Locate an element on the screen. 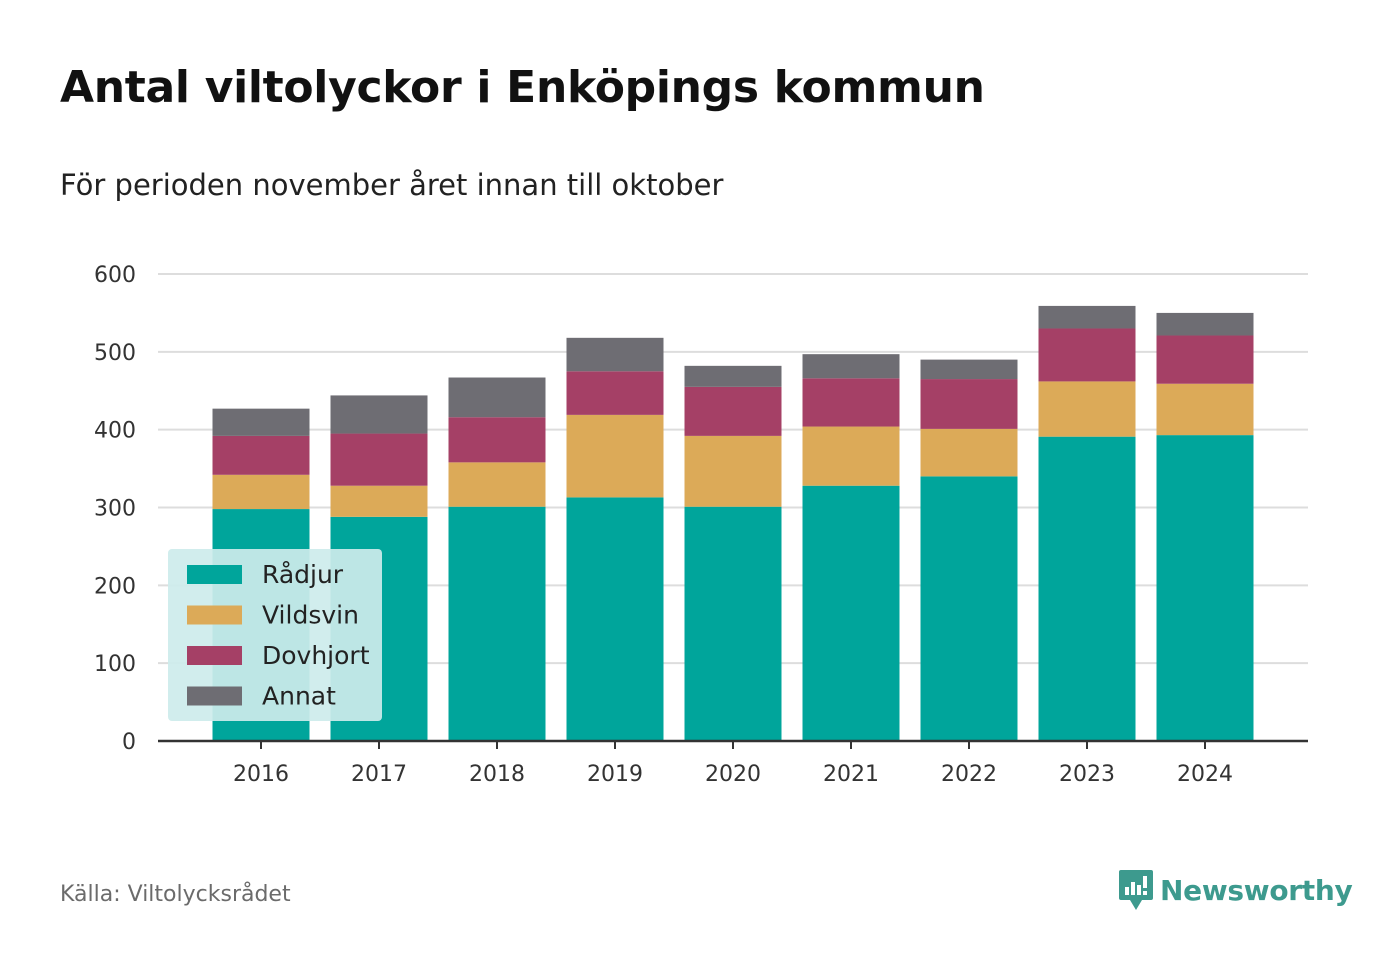 This screenshot has width=1400, height=973. bar-dovhjort-2023 is located at coordinates (1087, 355).